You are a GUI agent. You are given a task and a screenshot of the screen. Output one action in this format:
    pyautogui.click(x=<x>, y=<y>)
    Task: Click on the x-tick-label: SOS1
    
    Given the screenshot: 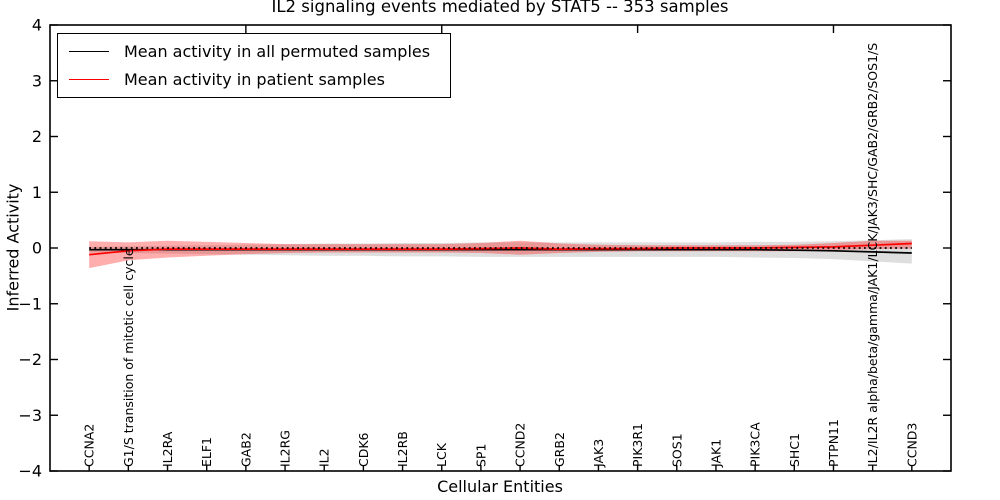 What is the action you would take?
    pyautogui.click(x=676, y=450)
    